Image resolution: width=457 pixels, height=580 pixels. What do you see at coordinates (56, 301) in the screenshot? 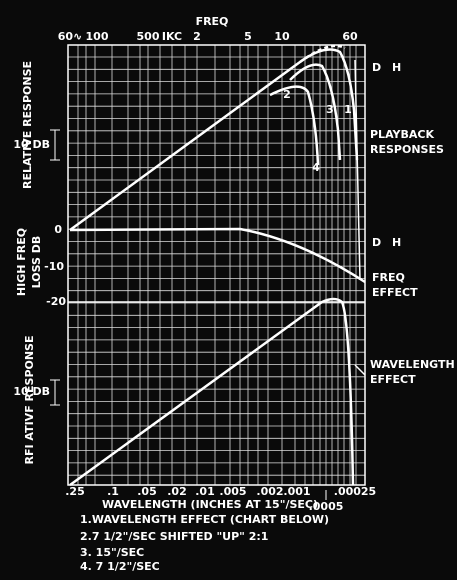
I see `y-tick-label: -20` at bounding box center [56, 301].